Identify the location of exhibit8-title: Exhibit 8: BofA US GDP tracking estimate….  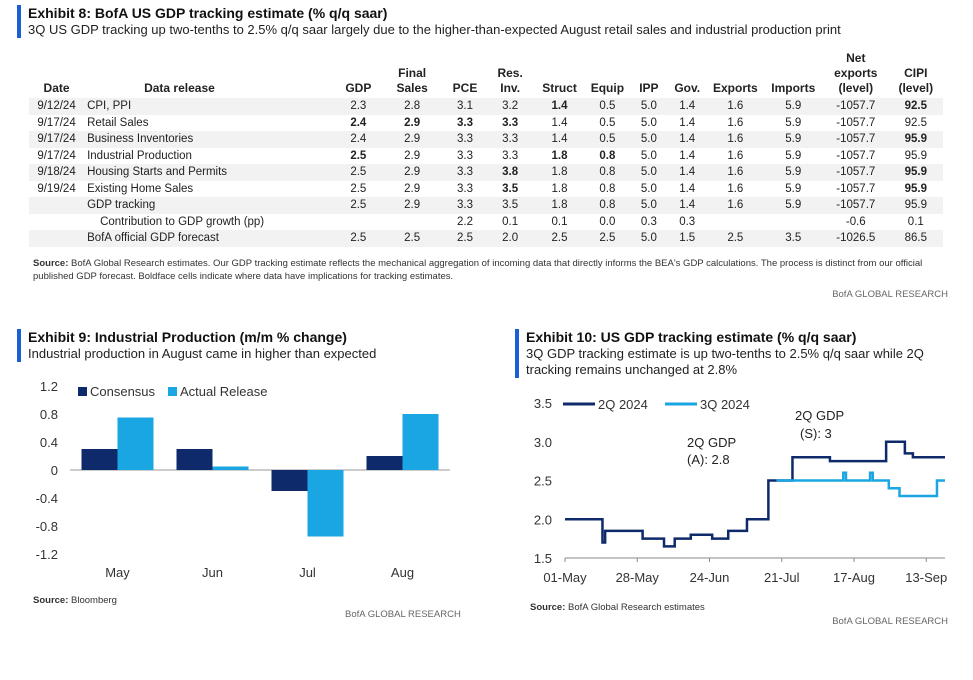
(208, 13).